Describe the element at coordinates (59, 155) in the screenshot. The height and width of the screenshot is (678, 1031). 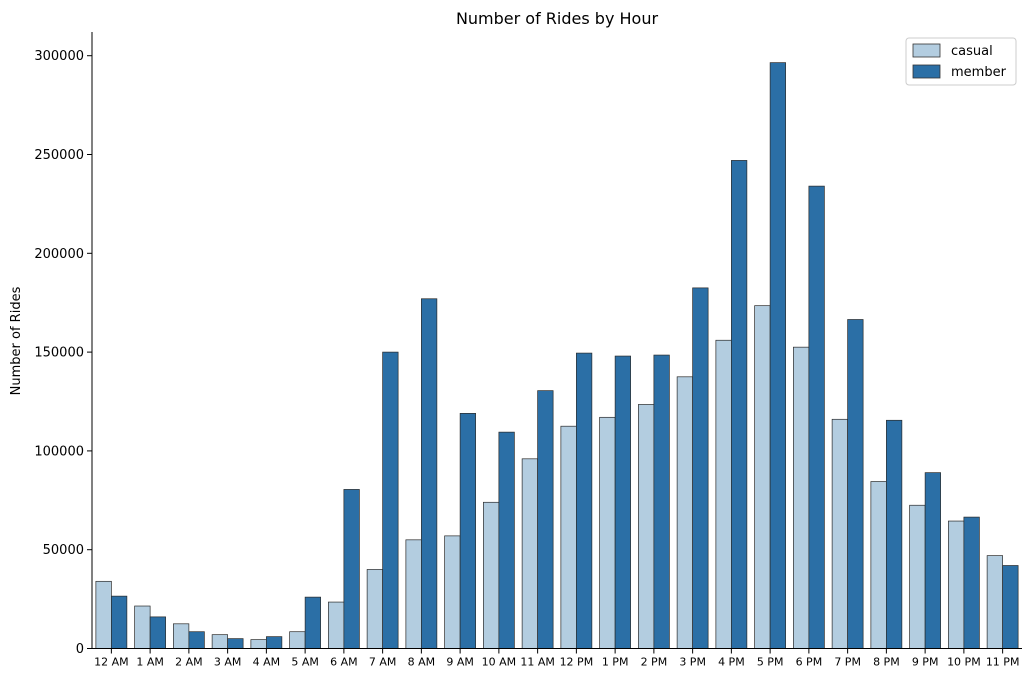
I see `y-tick-label: 250000` at that location.